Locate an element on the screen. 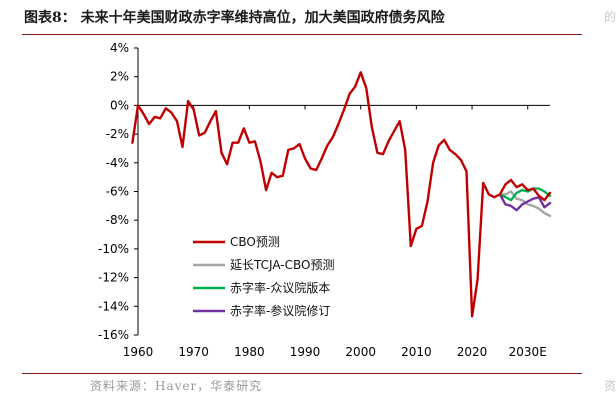  chart-title: 图表8： 未来十年美国财政赤字率维持高位，加大美国政府债务风险 is located at coordinates (234, 18).